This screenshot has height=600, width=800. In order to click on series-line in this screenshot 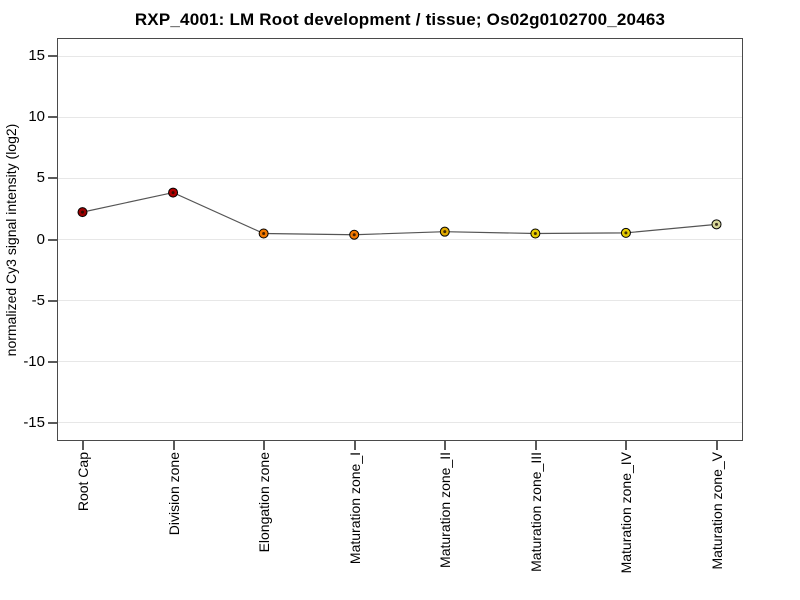, I will do `click(399, 213)`.